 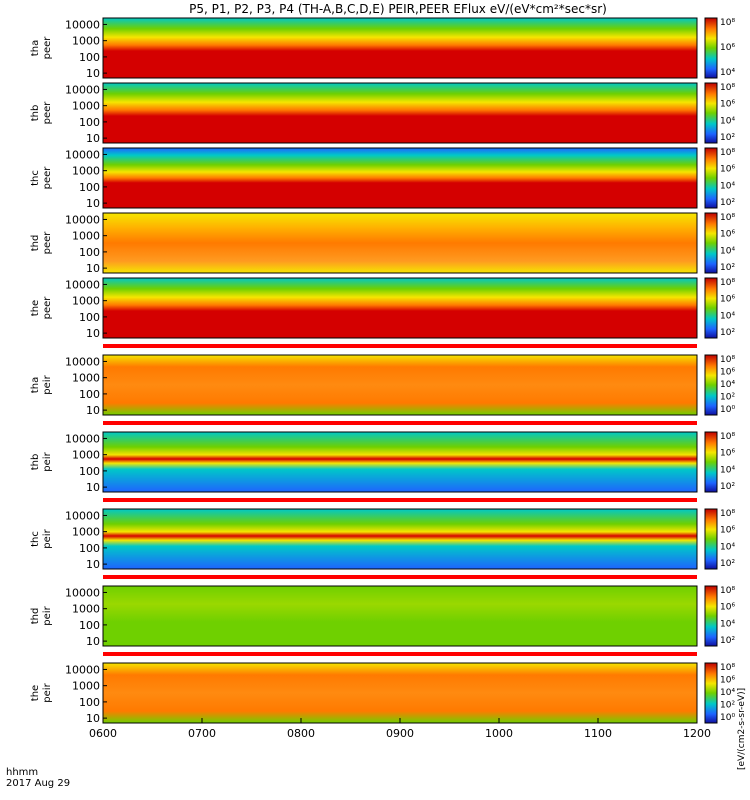 What do you see at coordinates (103, 733) in the screenshot?
I see `x-tick-label: 0600` at bounding box center [103, 733].